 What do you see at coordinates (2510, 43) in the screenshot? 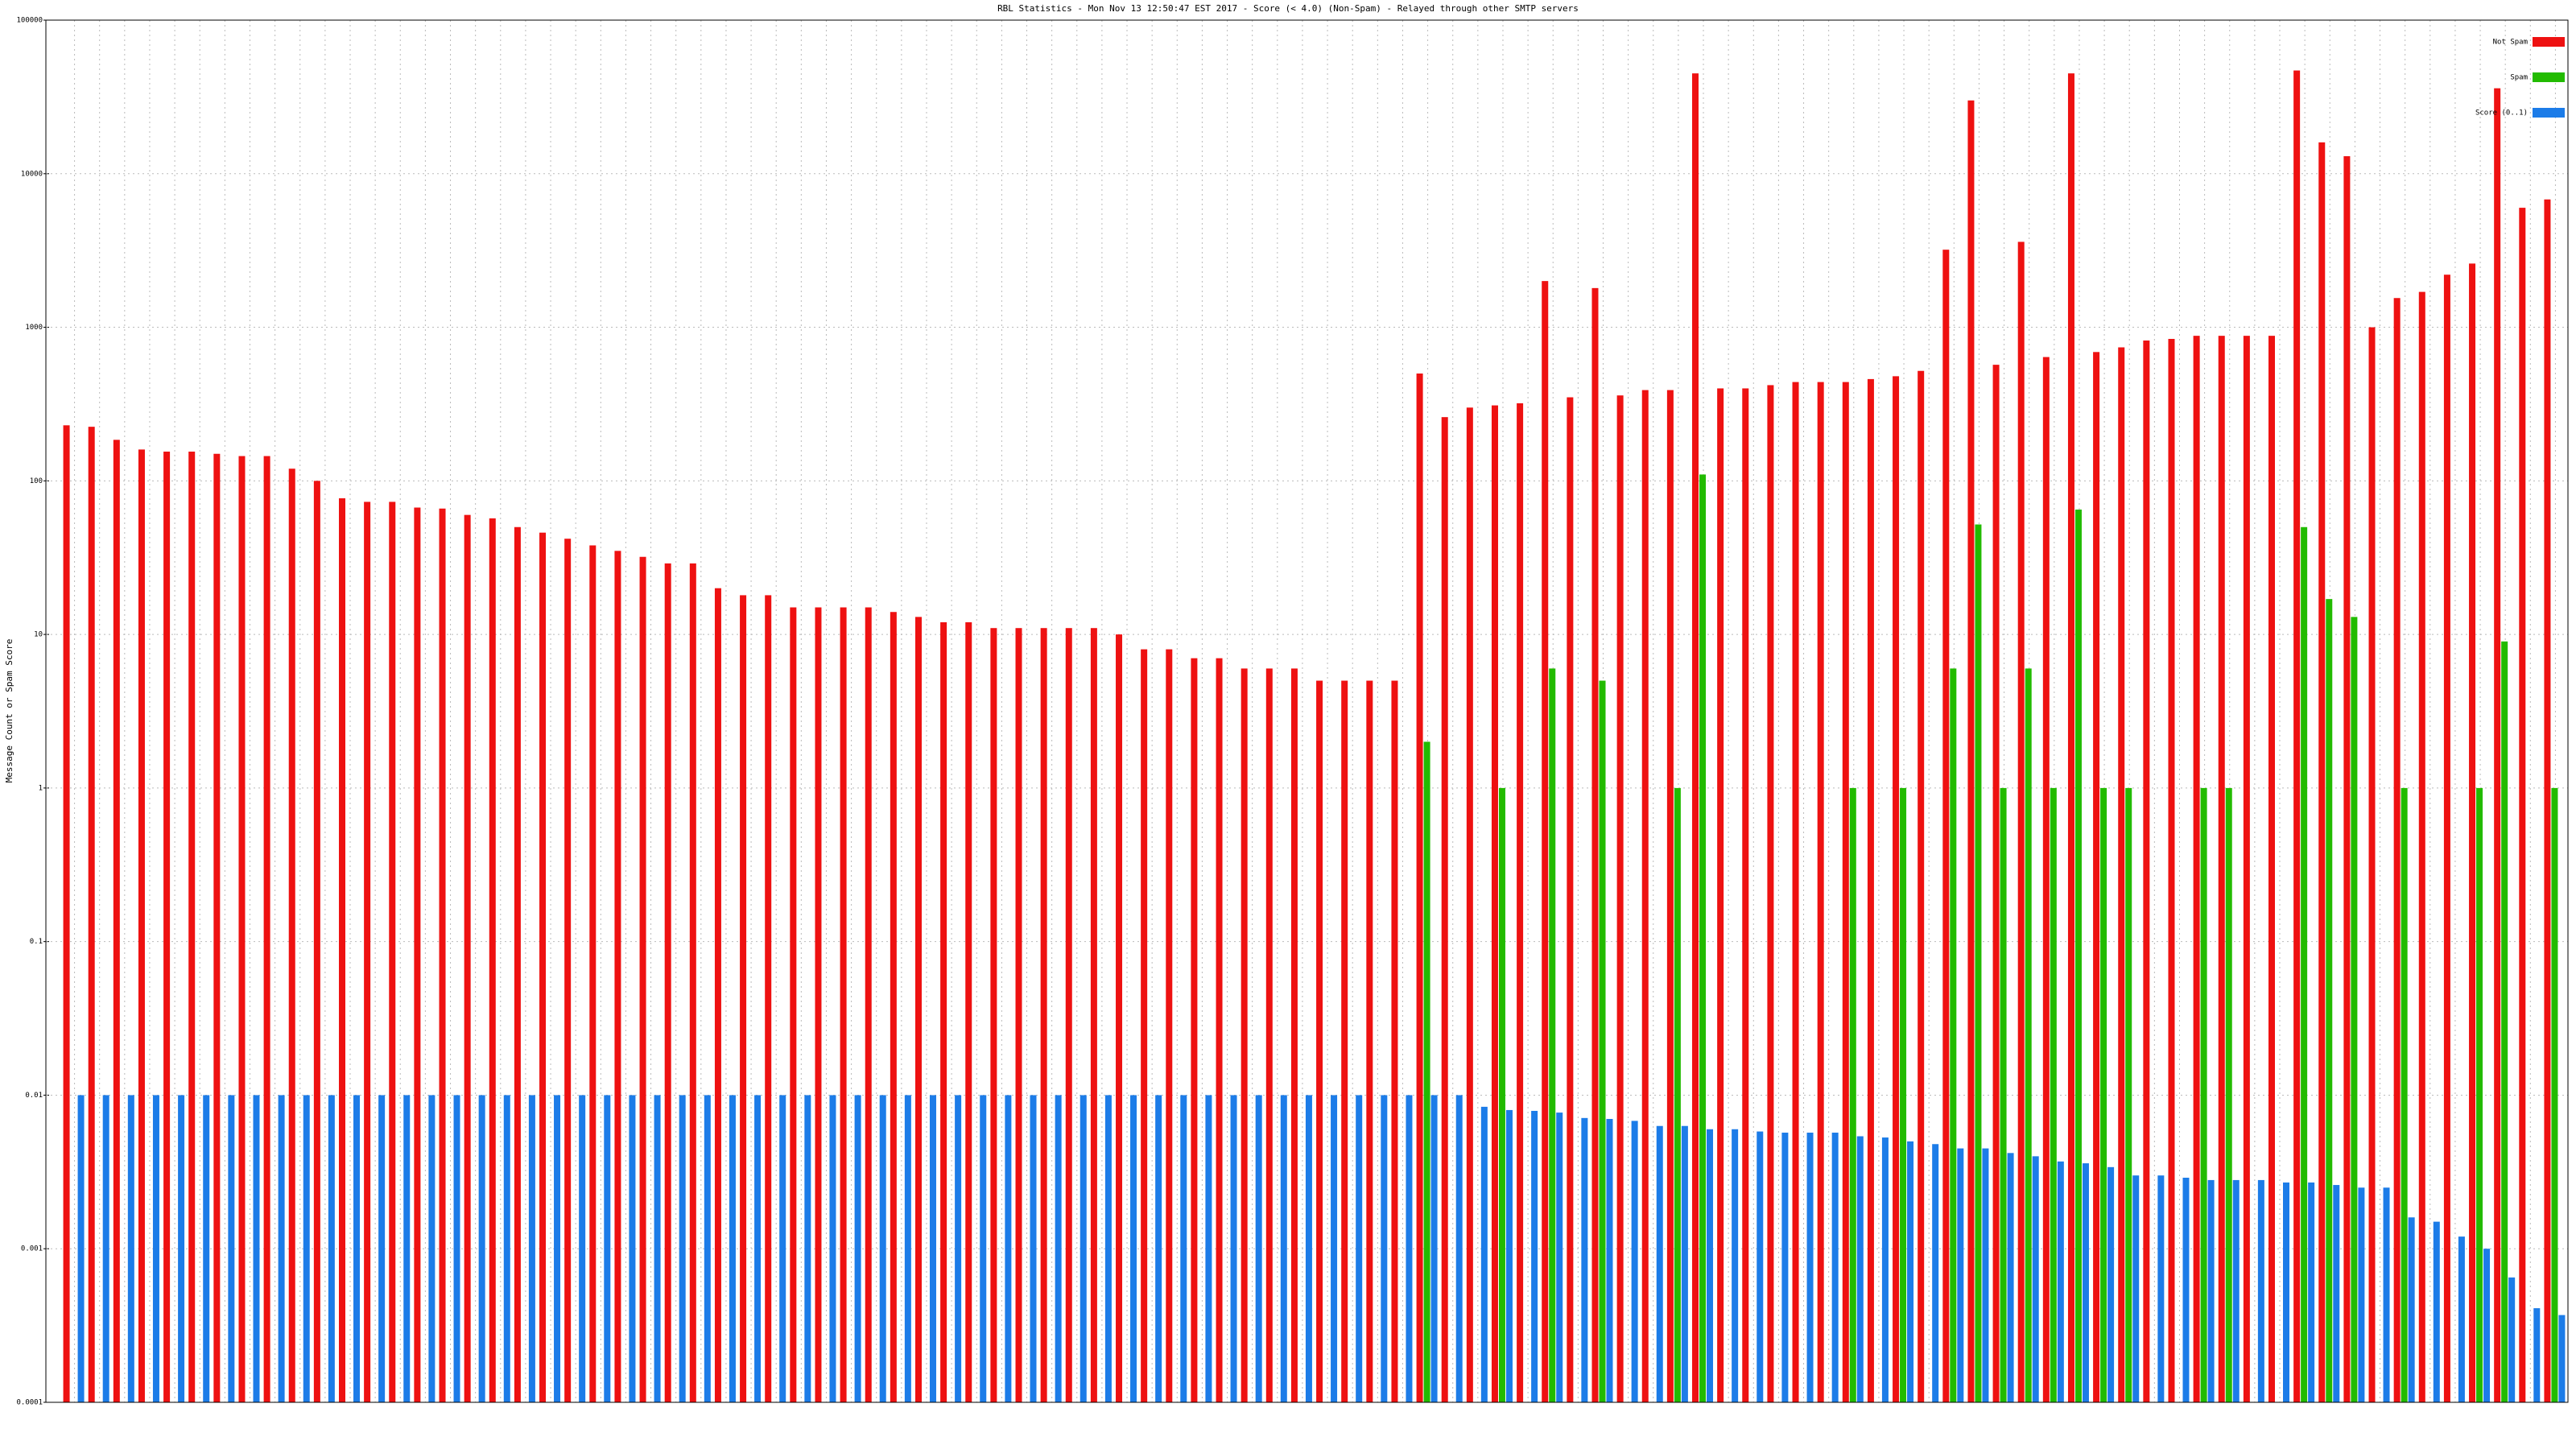
I see `legend-label: Not Spam` at bounding box center [2510, 43].